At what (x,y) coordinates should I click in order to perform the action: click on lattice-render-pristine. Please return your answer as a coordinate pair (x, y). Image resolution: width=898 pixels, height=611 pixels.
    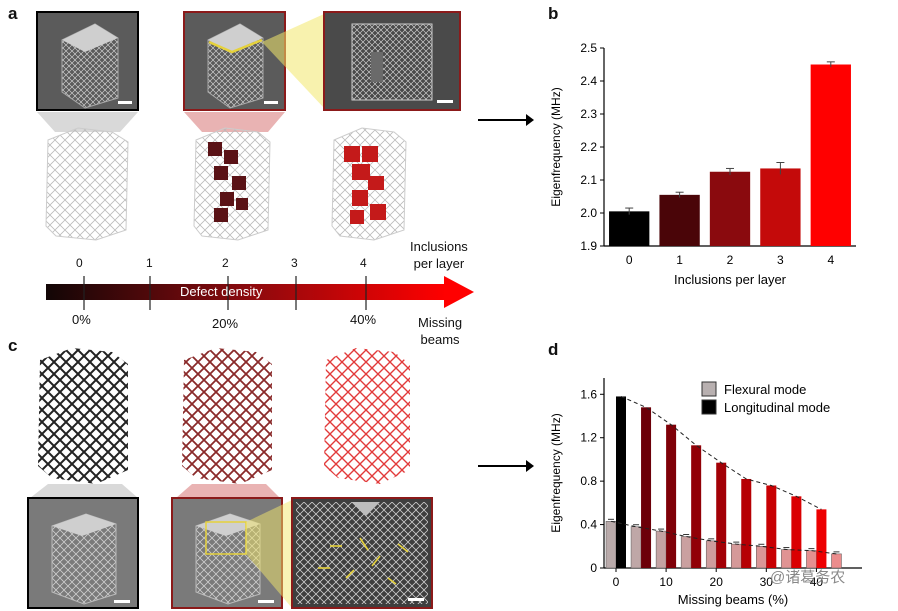
    Looking at the image, I should click on (83, 416).